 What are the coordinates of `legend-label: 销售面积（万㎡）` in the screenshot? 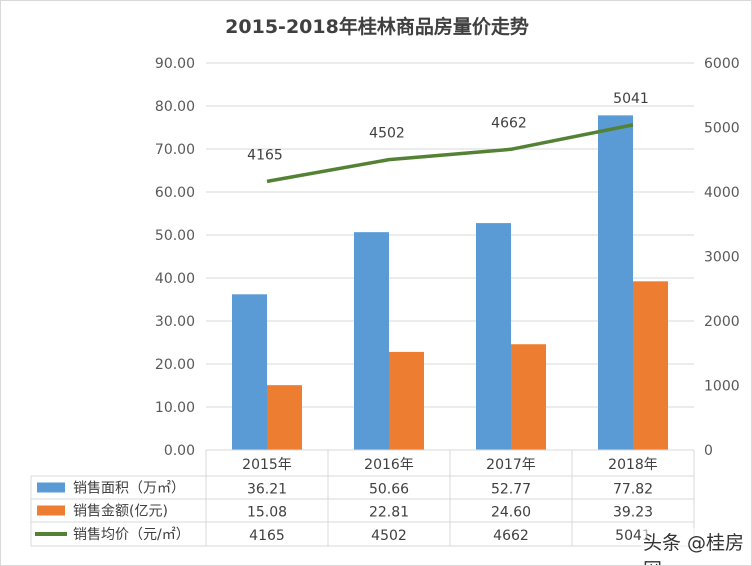 It's located at (129, 489).